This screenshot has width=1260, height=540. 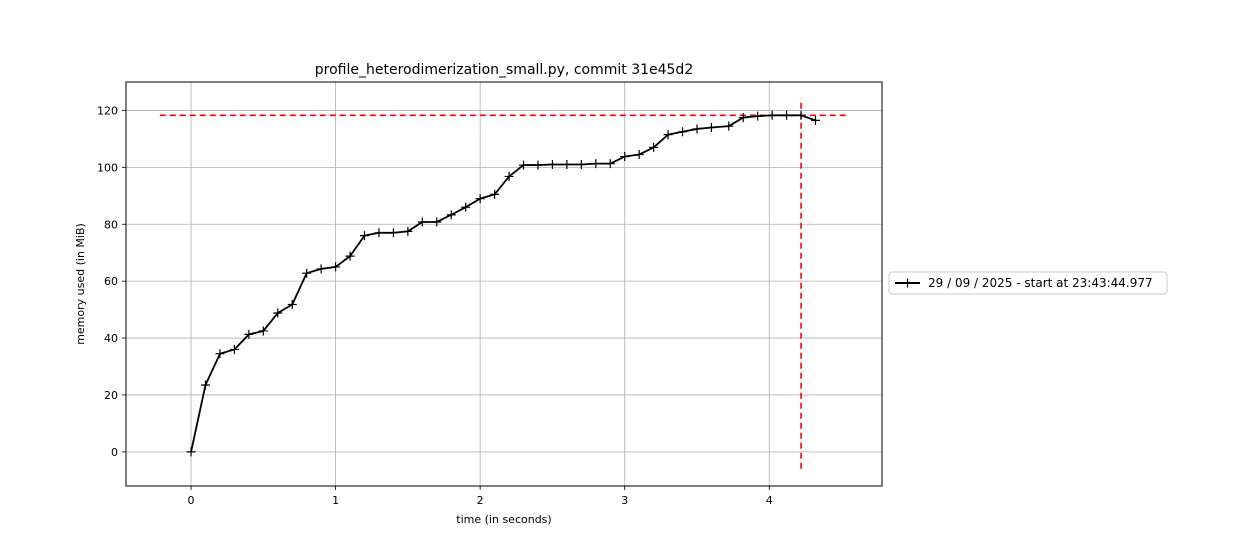 What do you see at coordinates (111, 395) in the screenshot?
I see `y-tick-label: 20` at bounding box center [111, 395].